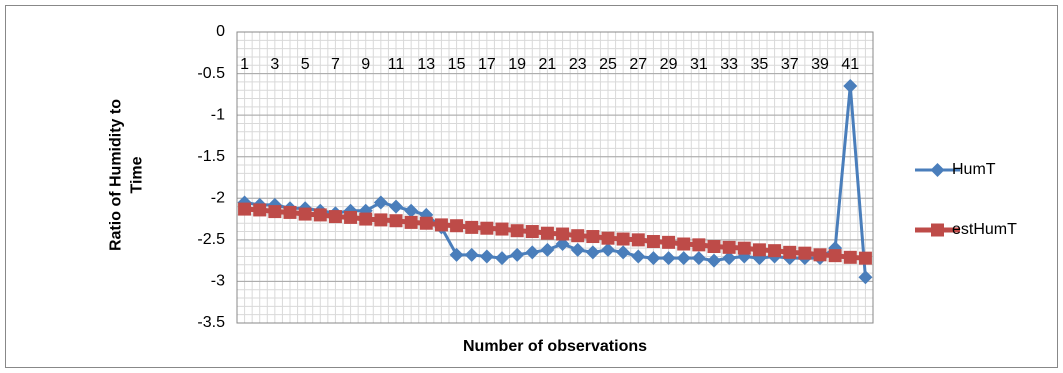 The width and height of the screenshot is (1063, 373). What do you see at coordinates (305, 64) in the screenshot?
I see `x-tick-label: 5` at bounding box center [305, 64].